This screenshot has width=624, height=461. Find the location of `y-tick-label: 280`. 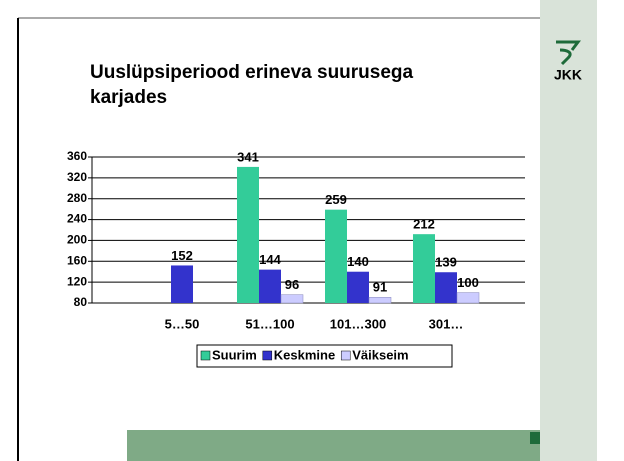

y-tick-label: 280 is located at coordinates (77, 198).